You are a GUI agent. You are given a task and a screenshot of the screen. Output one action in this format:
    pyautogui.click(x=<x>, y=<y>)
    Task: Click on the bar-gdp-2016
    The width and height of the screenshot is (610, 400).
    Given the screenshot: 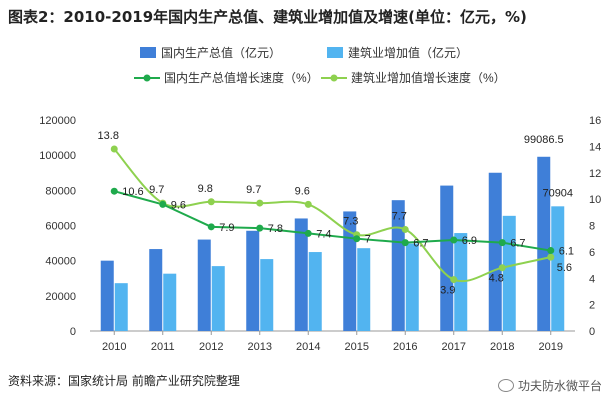 What is the action you would take?
    pyautogui.click(x=398, y=265)
    